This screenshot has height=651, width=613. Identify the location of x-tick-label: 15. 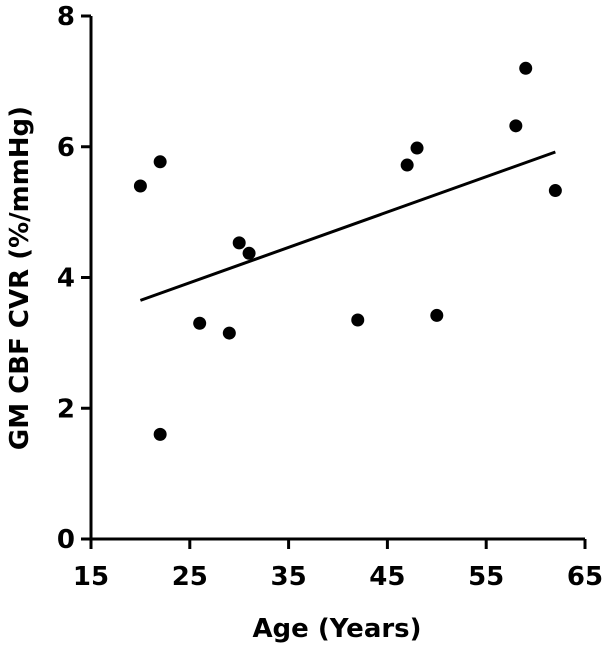
(91, 577).